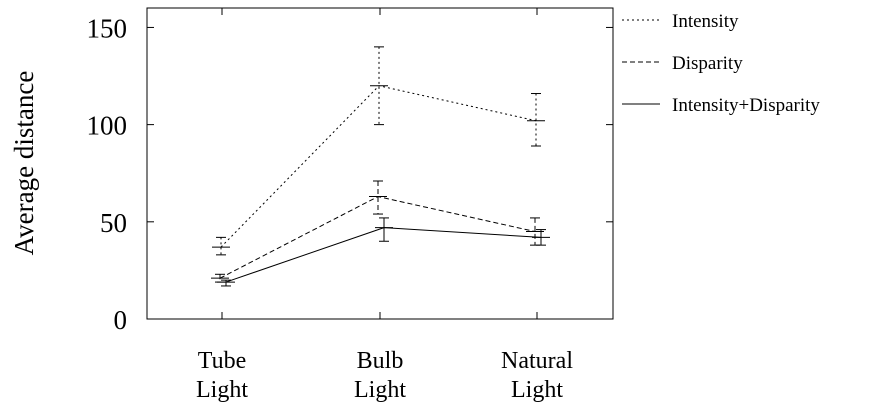 The width and height of the screenshot is (888, 406). What do you see at coordinates (537, 361) in the screenshot?
I see `x-tick-label-line: Natural` at bounding box center [537, 361].